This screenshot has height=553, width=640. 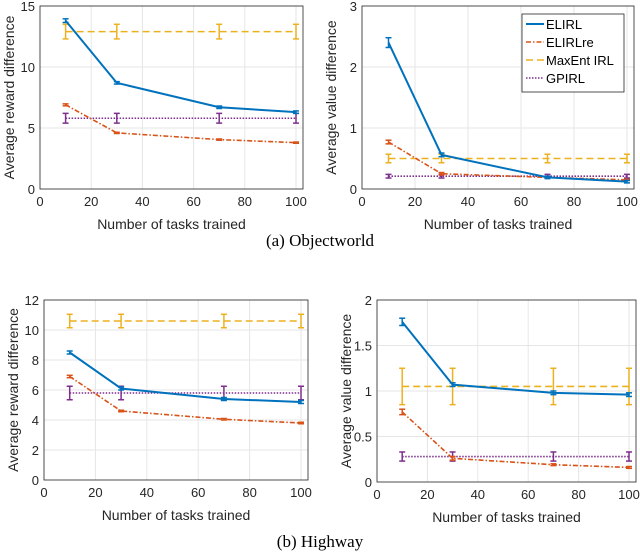 I want to click on caption-b: (b) Highway, so click(x=320, y=541).